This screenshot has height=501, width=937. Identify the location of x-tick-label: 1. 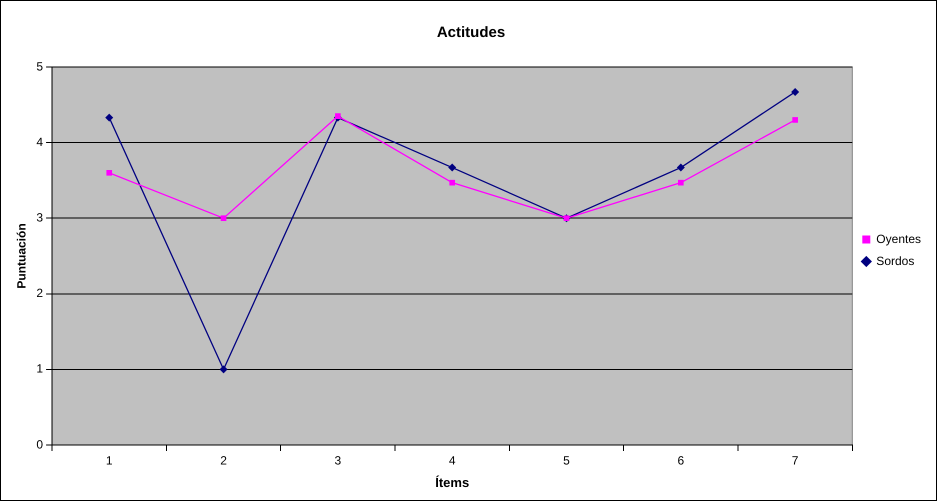
(109, 461).